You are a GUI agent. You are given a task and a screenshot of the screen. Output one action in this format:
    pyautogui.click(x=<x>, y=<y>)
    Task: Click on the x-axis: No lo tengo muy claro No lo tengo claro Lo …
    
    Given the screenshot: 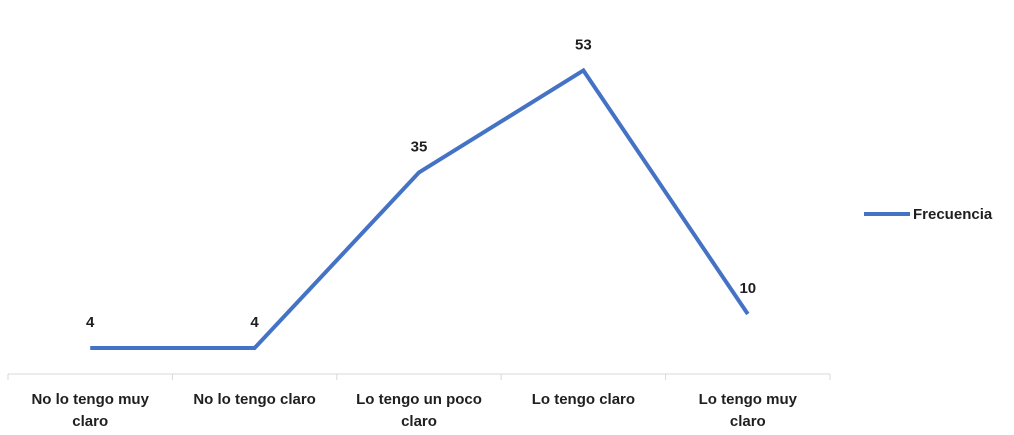 What is the action you would take?
    pyautogui.click(x=419, y=401)
    